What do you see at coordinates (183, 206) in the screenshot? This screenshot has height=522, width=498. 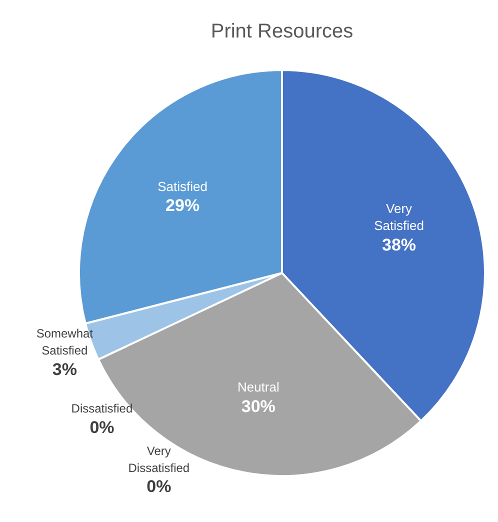 I see `data-label: 29%` at bounding box center [183, 206].